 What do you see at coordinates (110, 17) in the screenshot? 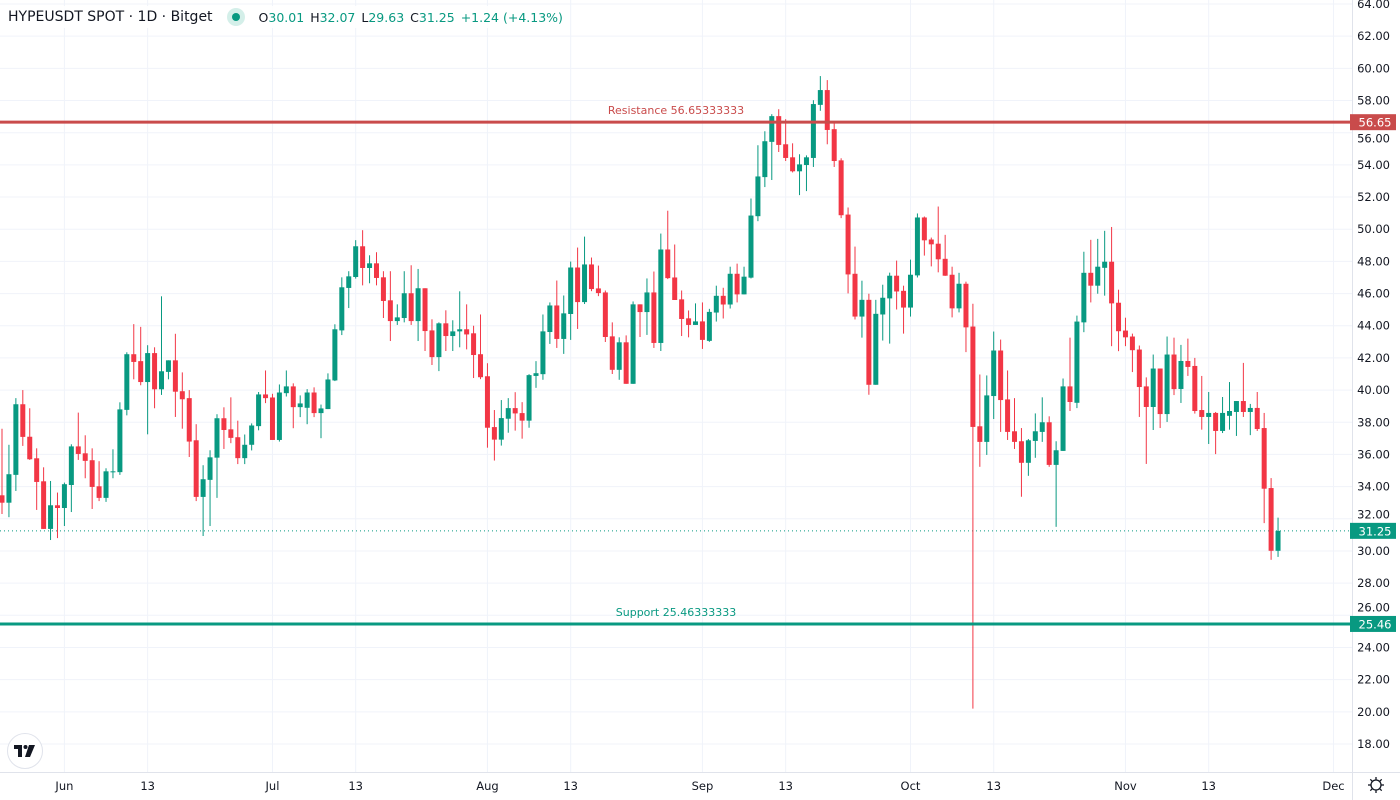
I see `symbol-title: HYPEUSDT SPOT · 1D · Bitget` at bounding box center [110, 17].